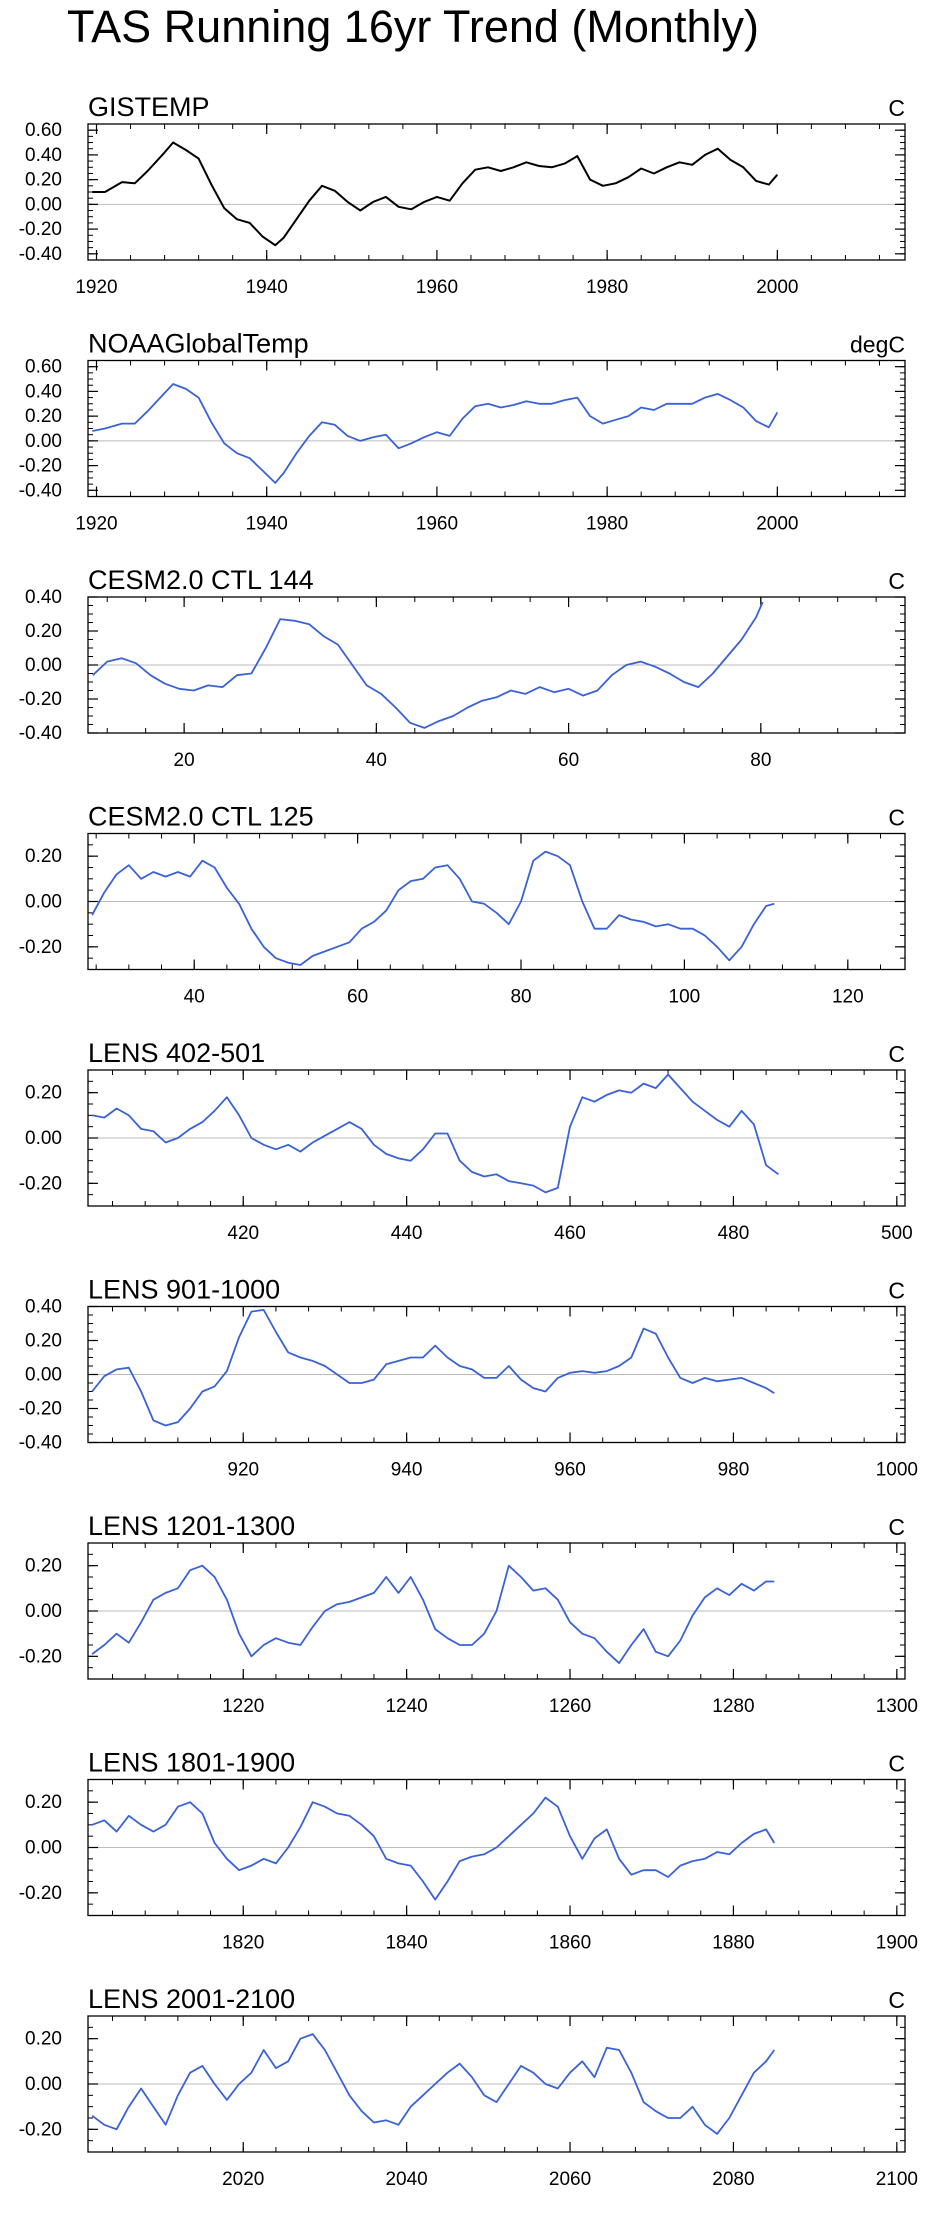  I want to click on panel-title: LENS 402-501, so click(176, 1053).